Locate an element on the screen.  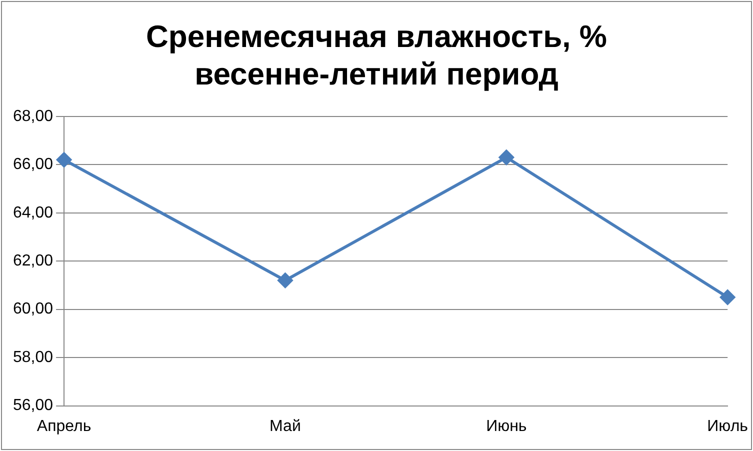
x-tick-label: Июль is located at coordinates (727, 426).